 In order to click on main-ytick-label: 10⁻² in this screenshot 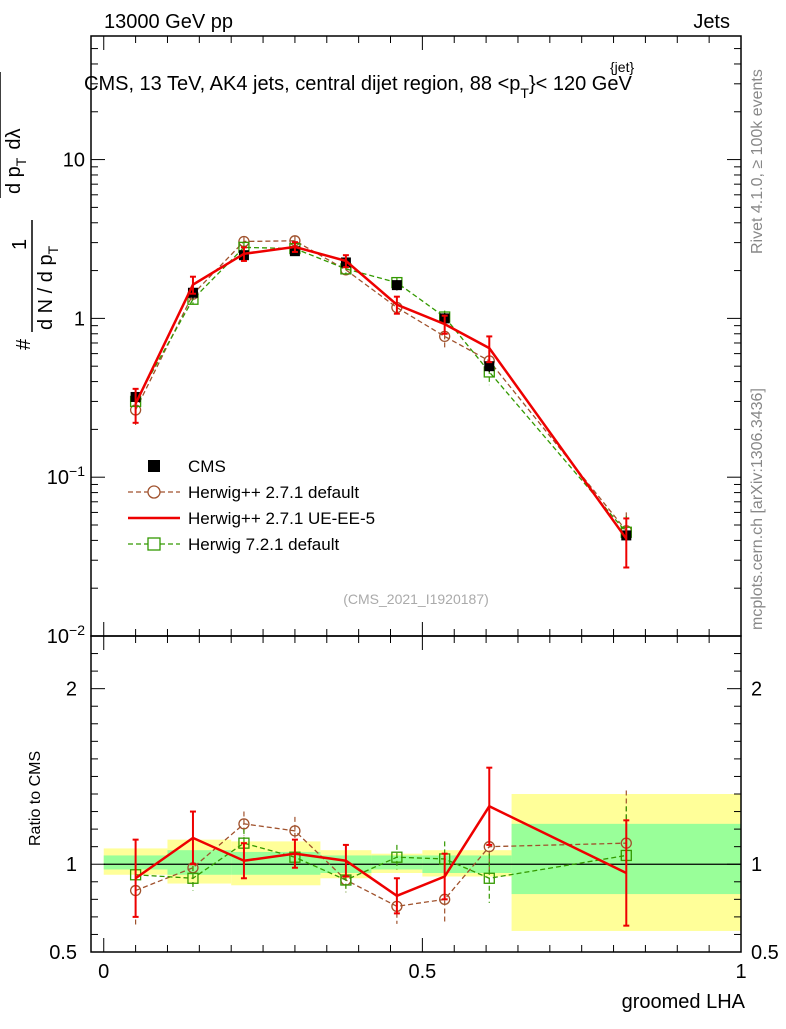, I will do `click(66, 635)`.